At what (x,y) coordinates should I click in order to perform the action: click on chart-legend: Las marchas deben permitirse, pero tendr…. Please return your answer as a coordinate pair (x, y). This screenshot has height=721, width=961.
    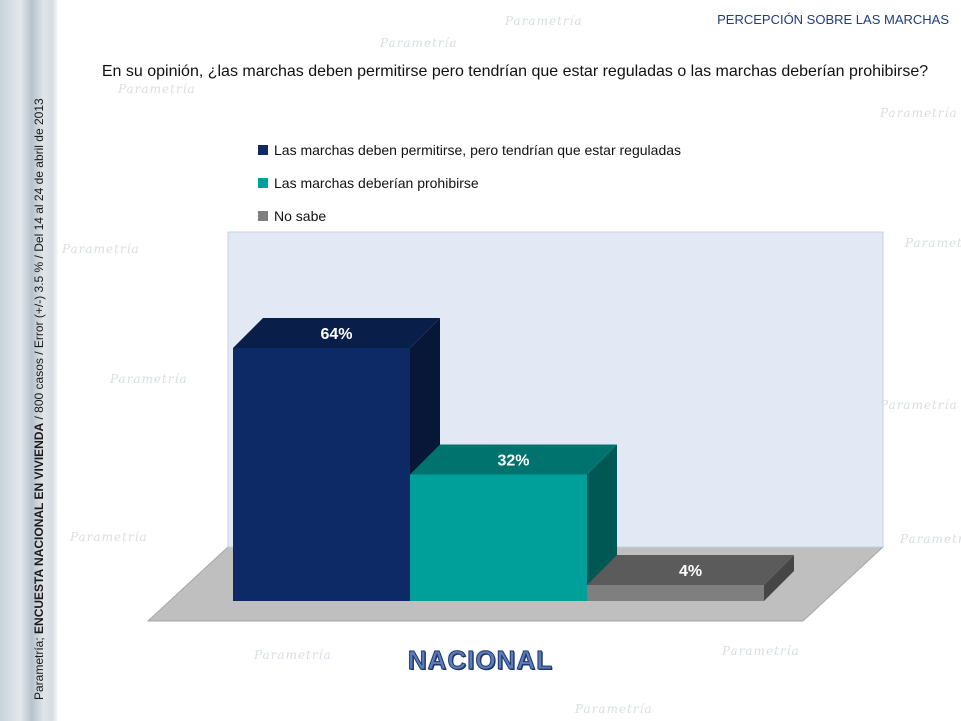
    Looking at the image, I should click on (469, 182).